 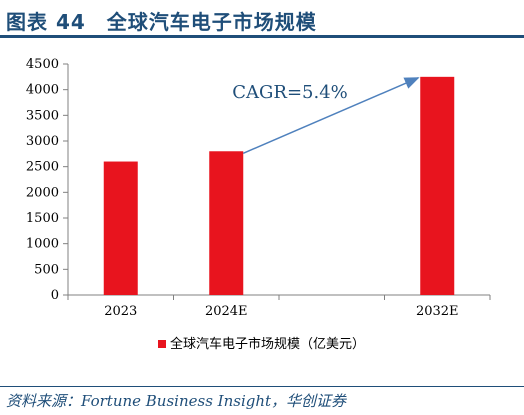 I want to click on y-tick-label: 500, so click(x=46, y=269).